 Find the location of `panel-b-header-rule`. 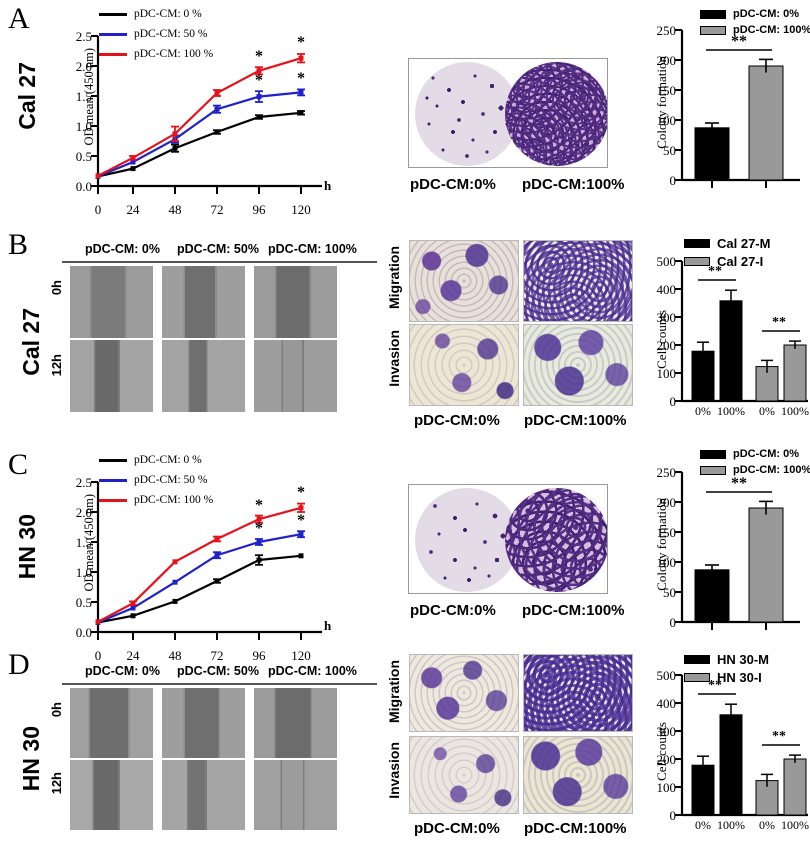

panel-b-header-rule is located at coordinates (219, 262).